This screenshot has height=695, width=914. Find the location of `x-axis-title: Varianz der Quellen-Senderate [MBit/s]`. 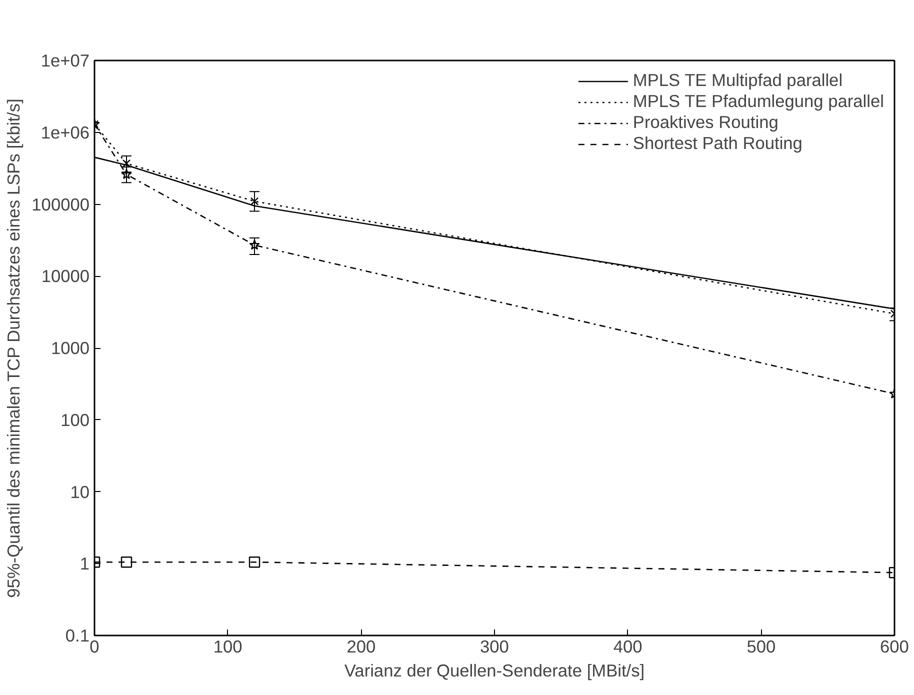

x-axis-title: Varianz der Quellen-Senderate [MBit/s] is located at coordinates (494, 670).